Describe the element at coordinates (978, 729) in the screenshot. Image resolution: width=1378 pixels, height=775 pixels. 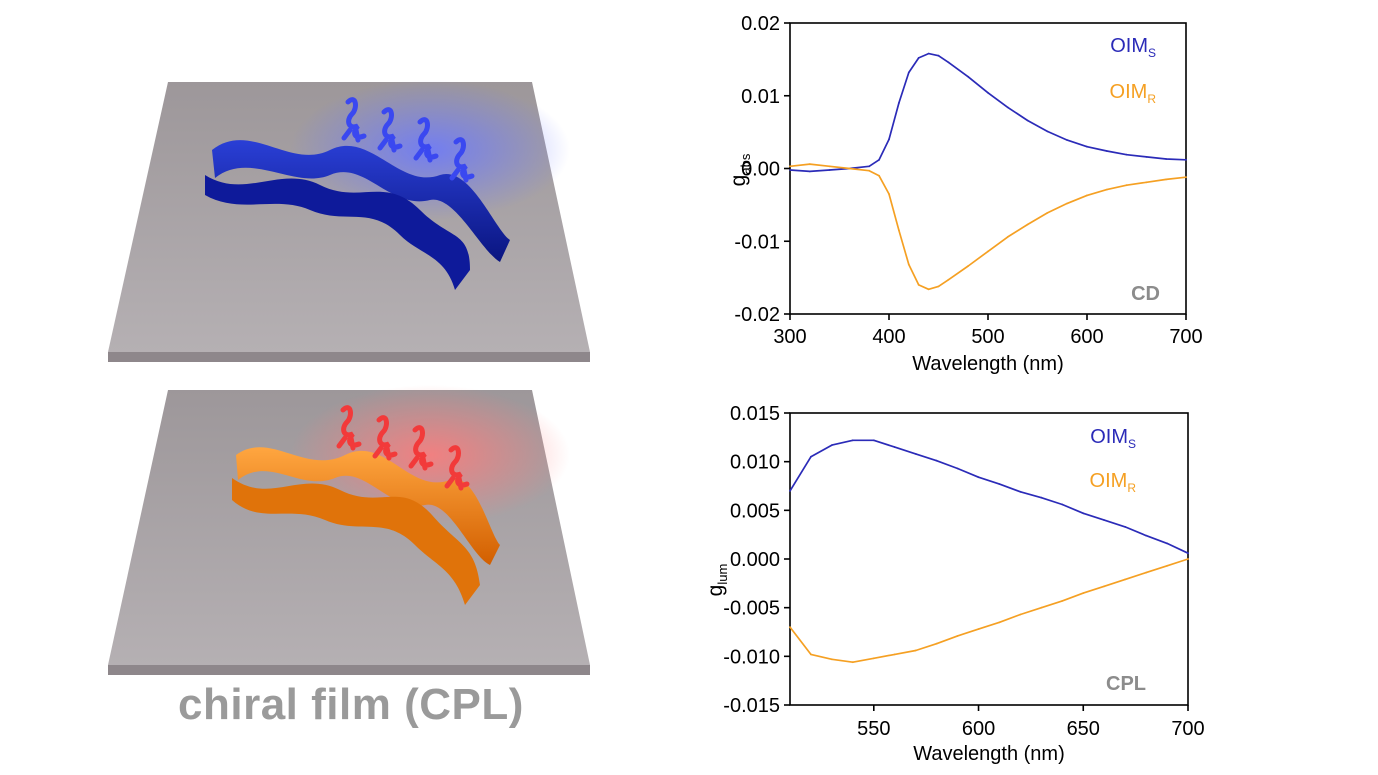
I see `x-tick-label: 600` at that location.